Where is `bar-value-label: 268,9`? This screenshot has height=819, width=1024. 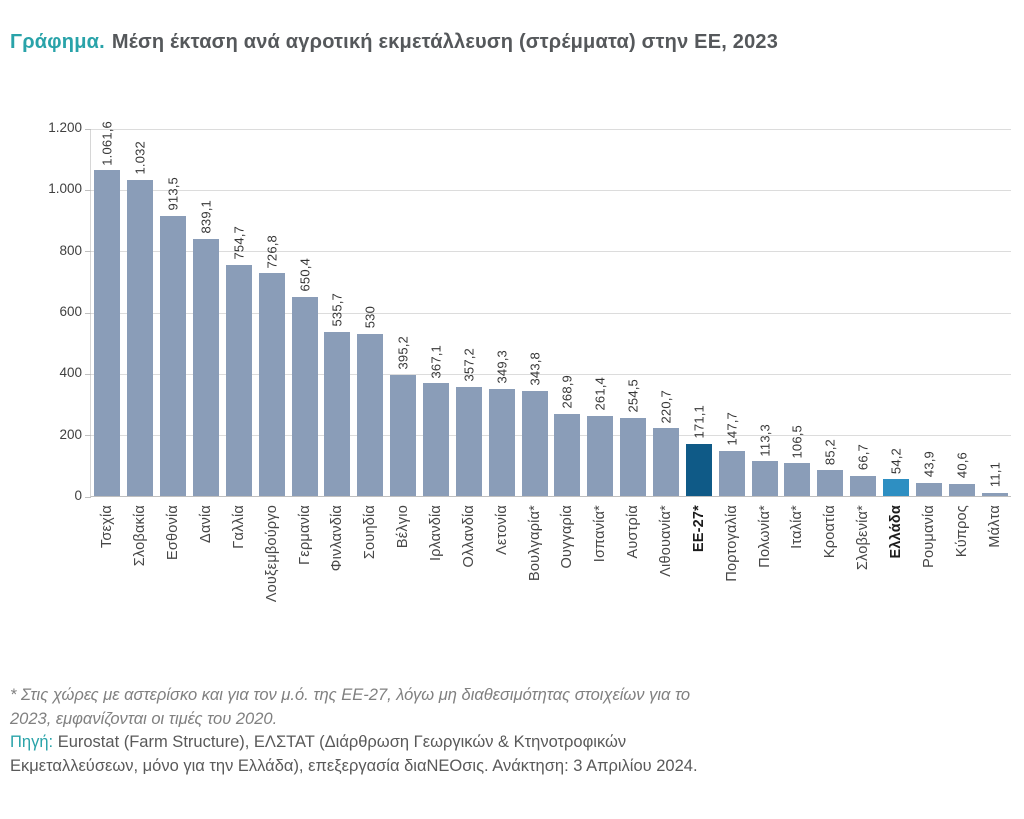
bar-value-label: 268,9 is located at coordinates (567, 391).